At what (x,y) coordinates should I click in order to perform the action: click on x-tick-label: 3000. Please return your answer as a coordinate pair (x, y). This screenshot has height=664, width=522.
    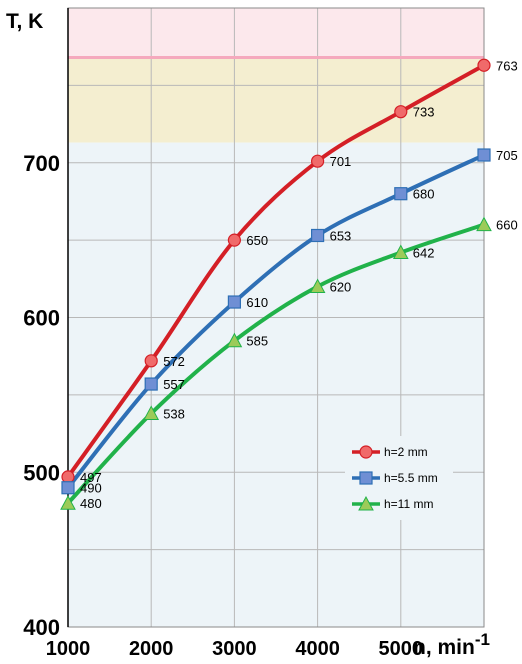
    Looking at the image, I should click on (234, 649).